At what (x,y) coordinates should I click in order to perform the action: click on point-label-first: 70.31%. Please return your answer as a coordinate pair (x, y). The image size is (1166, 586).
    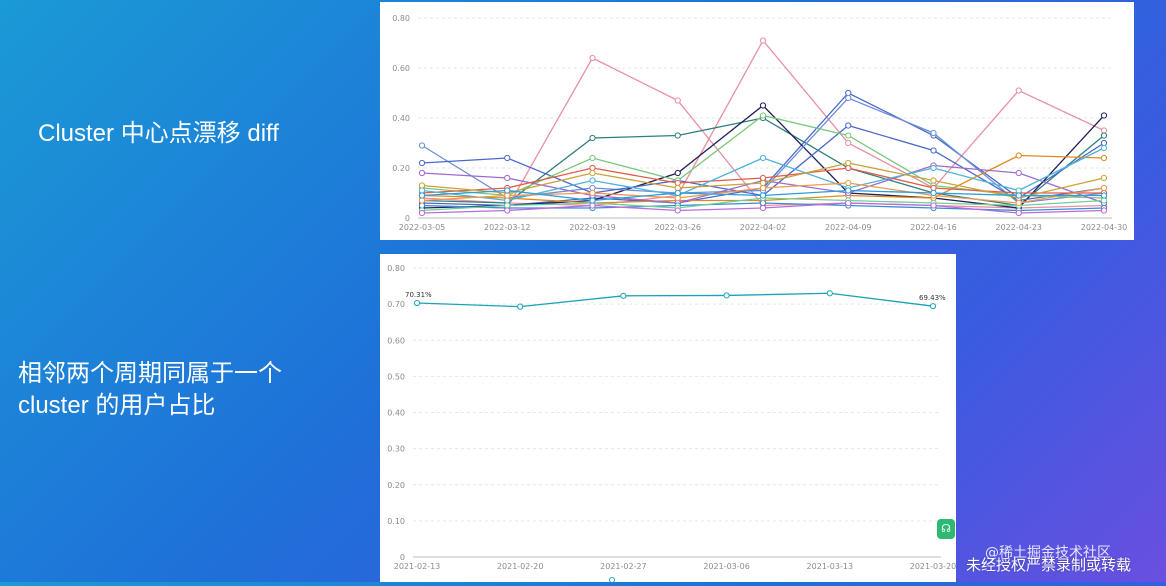
    Looking at the image, I should click on (418, 295).